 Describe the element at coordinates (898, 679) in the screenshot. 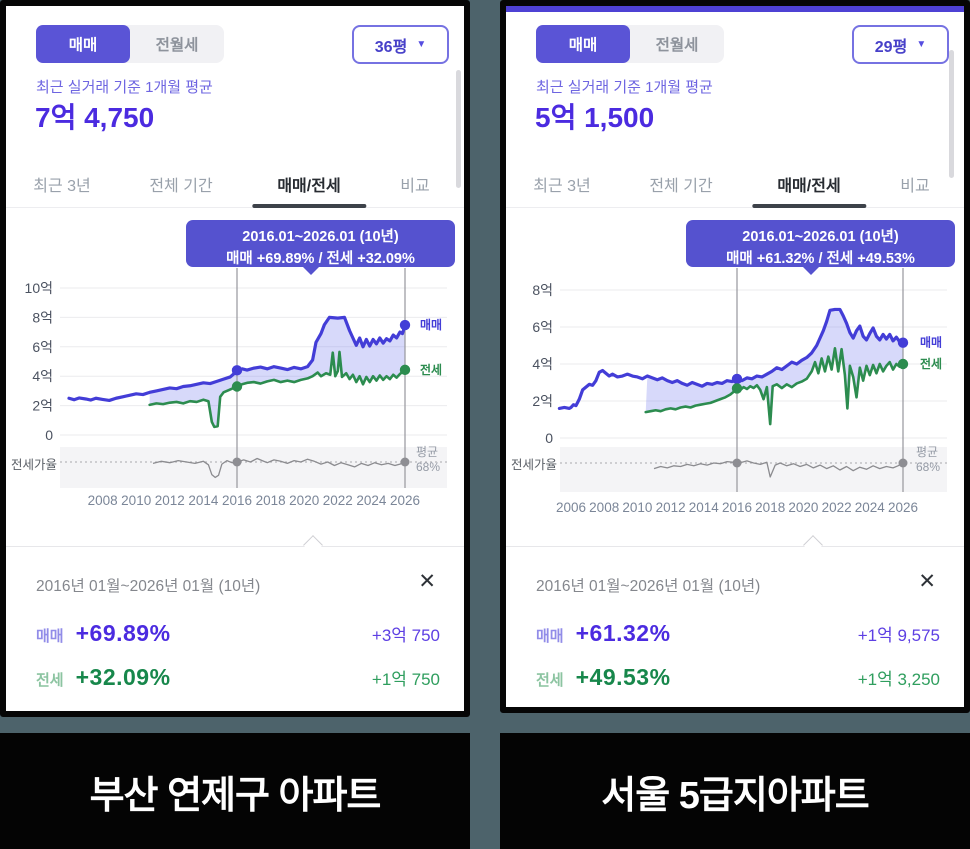

I see `summary-delta: +1억 3,250` at that location.